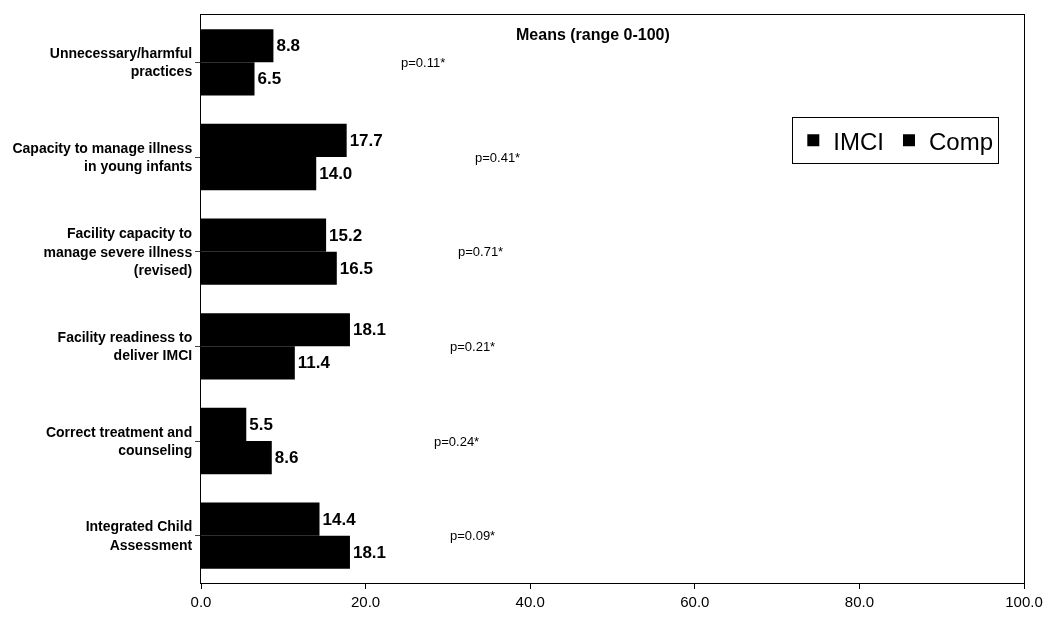  Describe the element at coordinates (457, 441) in the screenshot. I see `annotation: p=0.24*` at that location.